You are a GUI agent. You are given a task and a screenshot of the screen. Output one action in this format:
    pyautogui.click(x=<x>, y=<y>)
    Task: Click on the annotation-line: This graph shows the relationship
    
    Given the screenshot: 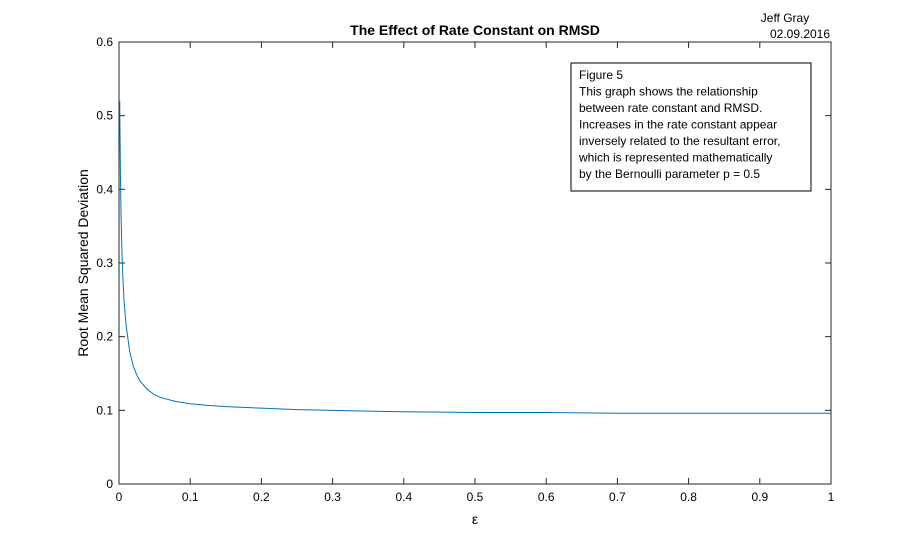 What is the action you would take?
    pyautogui.click(x=668, y=92)
    